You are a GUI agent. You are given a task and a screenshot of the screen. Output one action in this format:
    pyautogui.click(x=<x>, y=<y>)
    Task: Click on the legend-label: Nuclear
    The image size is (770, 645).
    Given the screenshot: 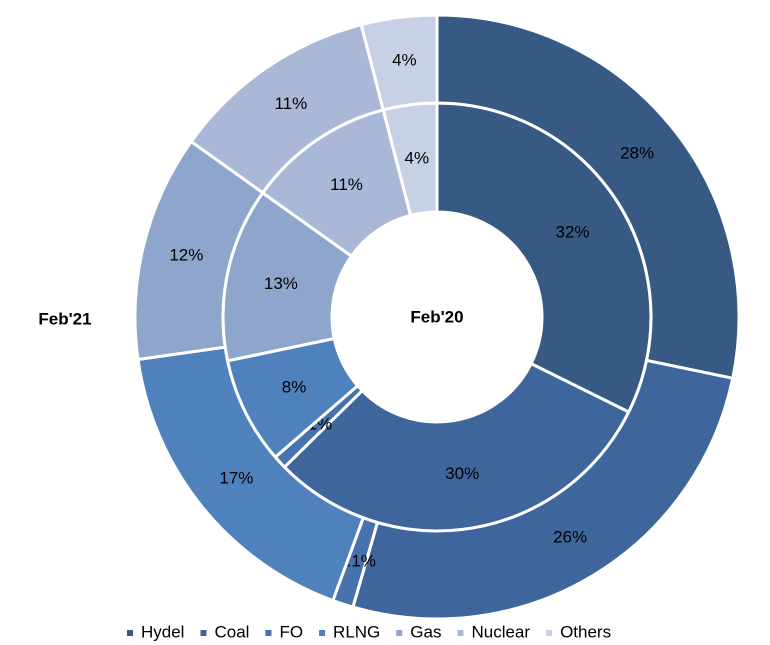 What is the action you would take?
    pyautogui.click(x=500, y=631)
    